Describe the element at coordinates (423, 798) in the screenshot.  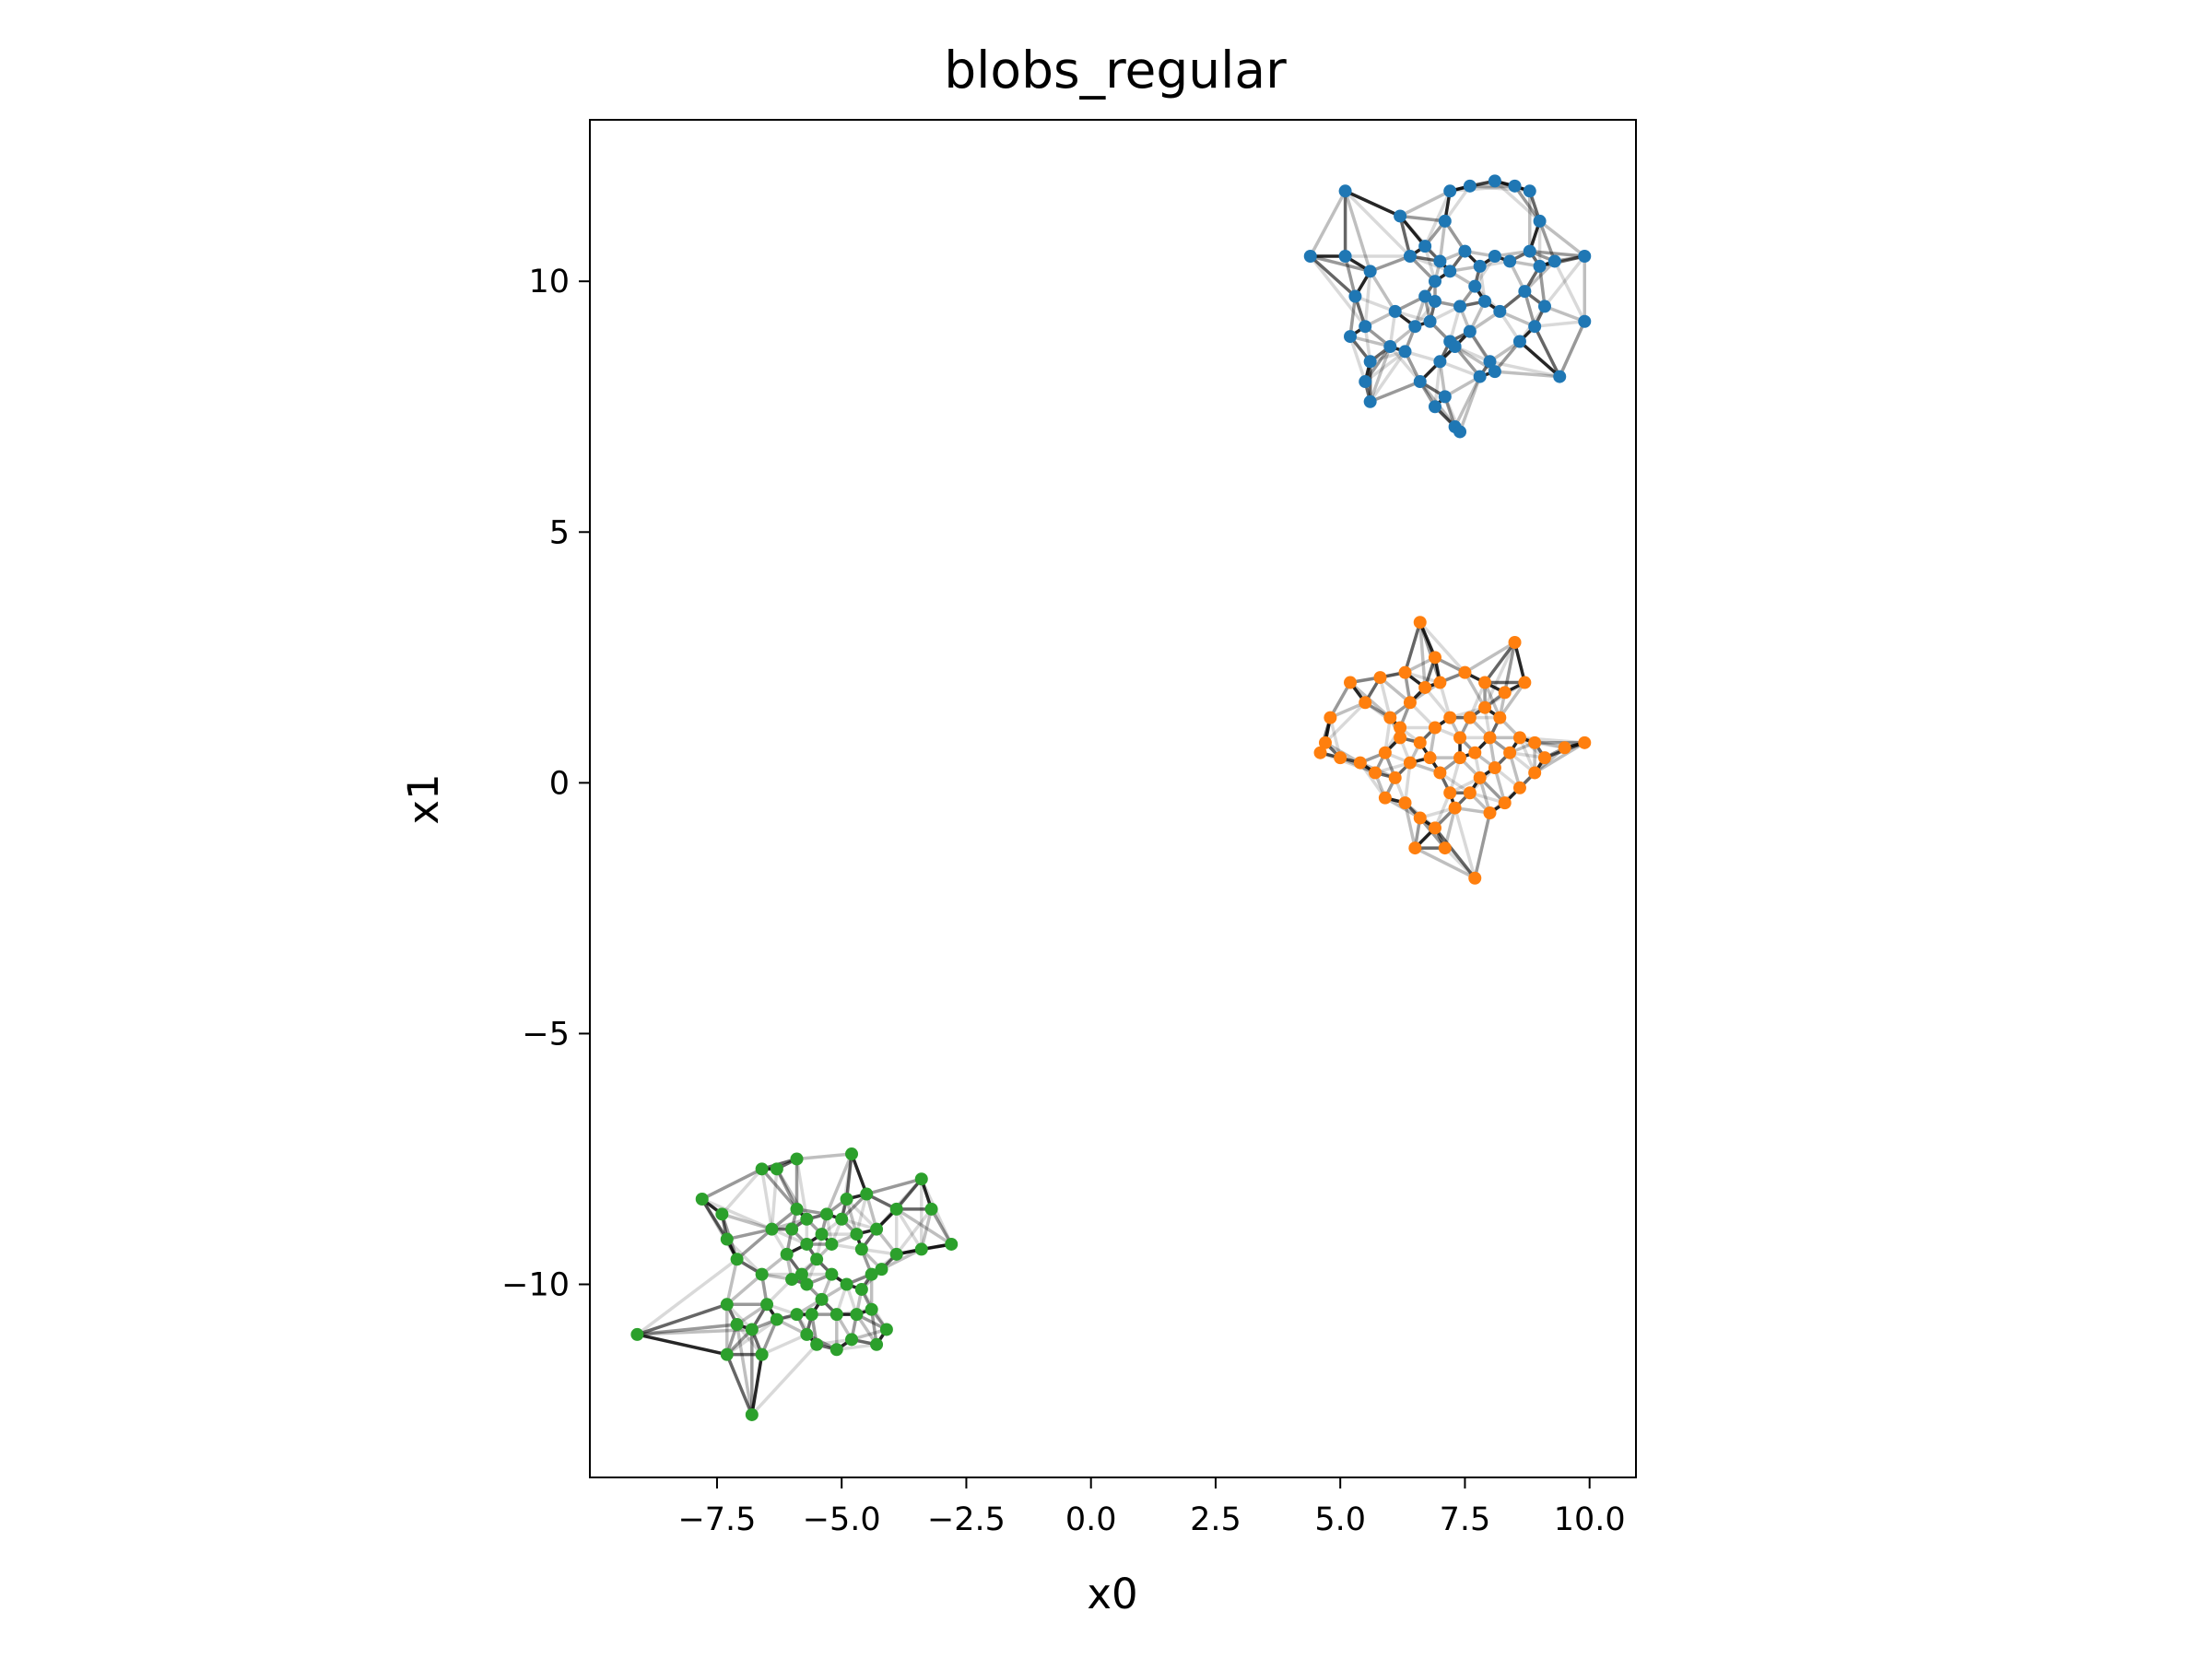
I see `y-axis-title: x1` at that location.